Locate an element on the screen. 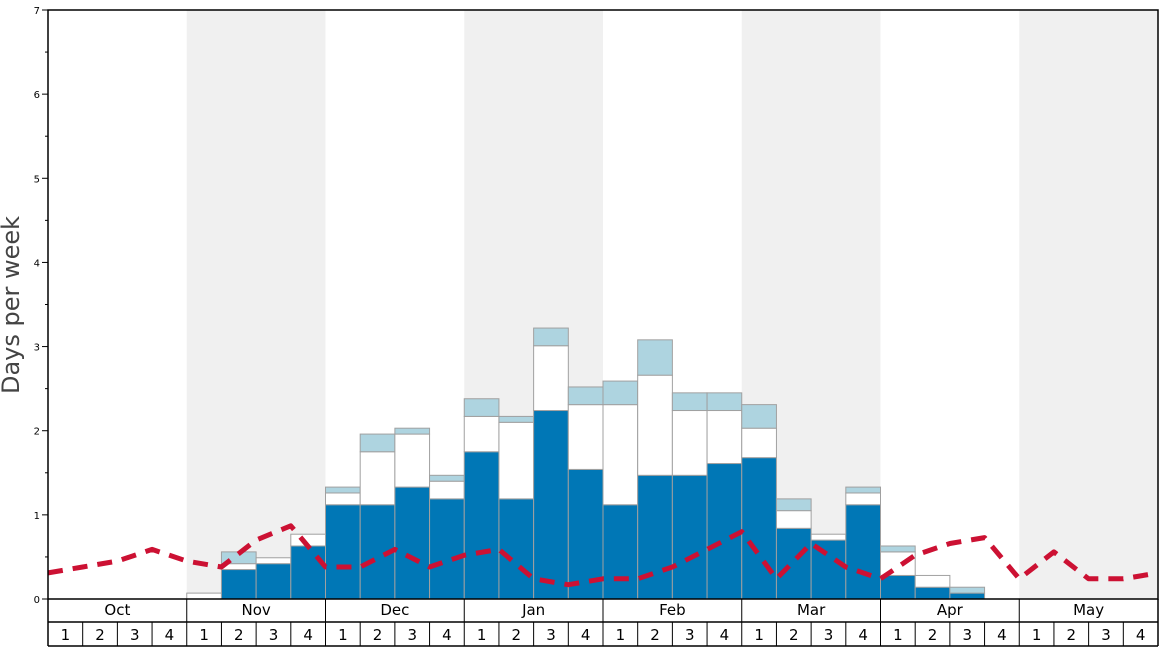 Image resolution: width=1168 pixels, height=648 pixels. y-tick-label: 1 is located at coordinates (37, 516).